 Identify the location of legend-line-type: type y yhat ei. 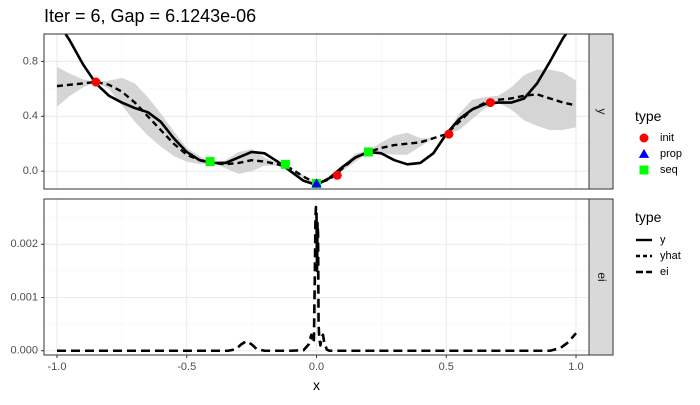
(658, 243).